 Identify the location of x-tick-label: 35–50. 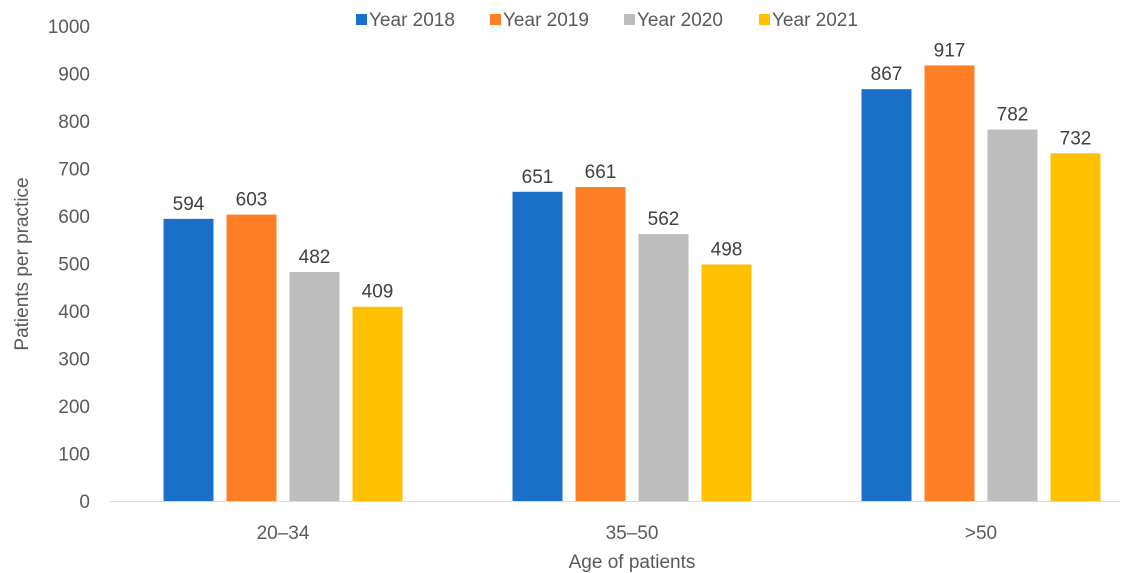
(632, 533).